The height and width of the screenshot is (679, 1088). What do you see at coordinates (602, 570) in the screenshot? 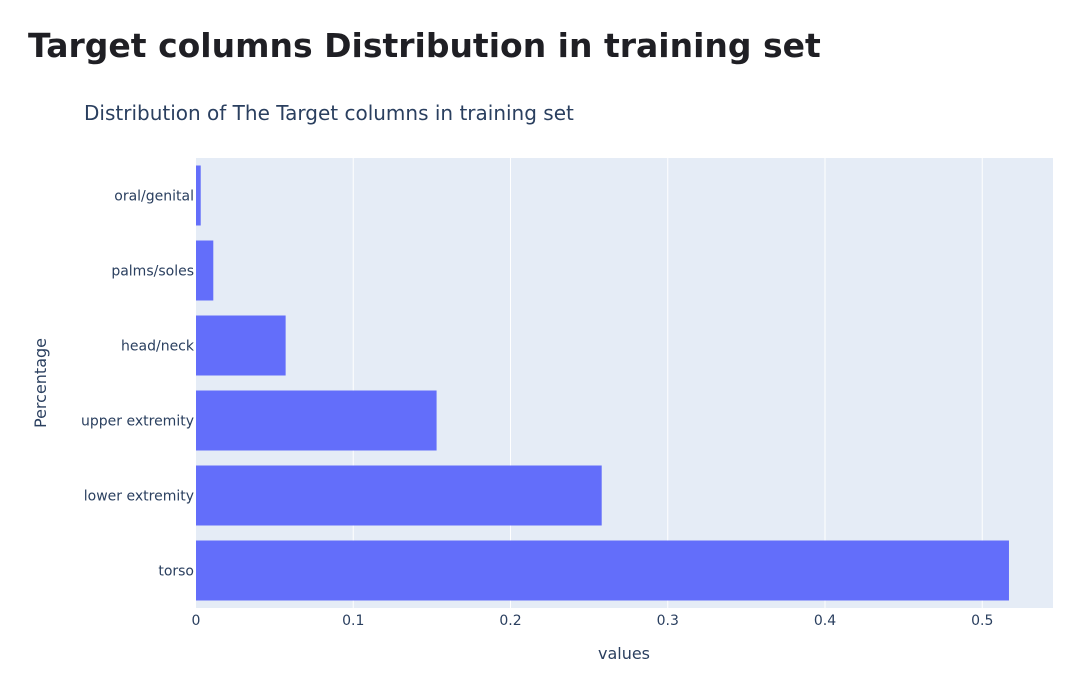
I see `bar-torso` at bounding box center [602, 570].